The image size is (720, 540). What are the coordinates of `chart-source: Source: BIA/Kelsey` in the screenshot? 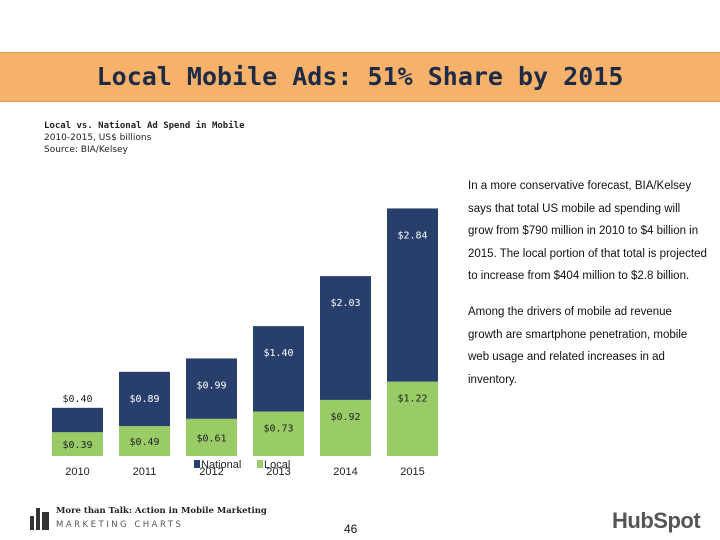 It's located at (86, 150).